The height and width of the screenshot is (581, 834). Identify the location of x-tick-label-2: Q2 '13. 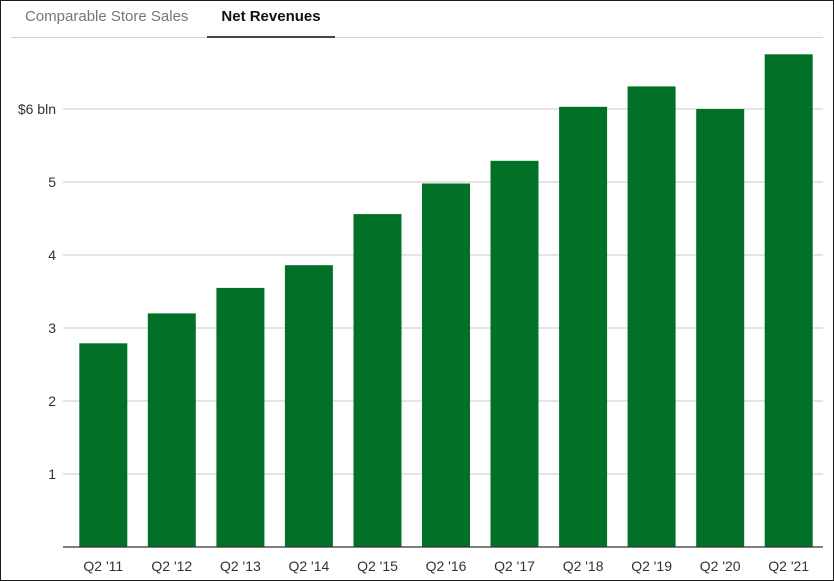
(240, 566).